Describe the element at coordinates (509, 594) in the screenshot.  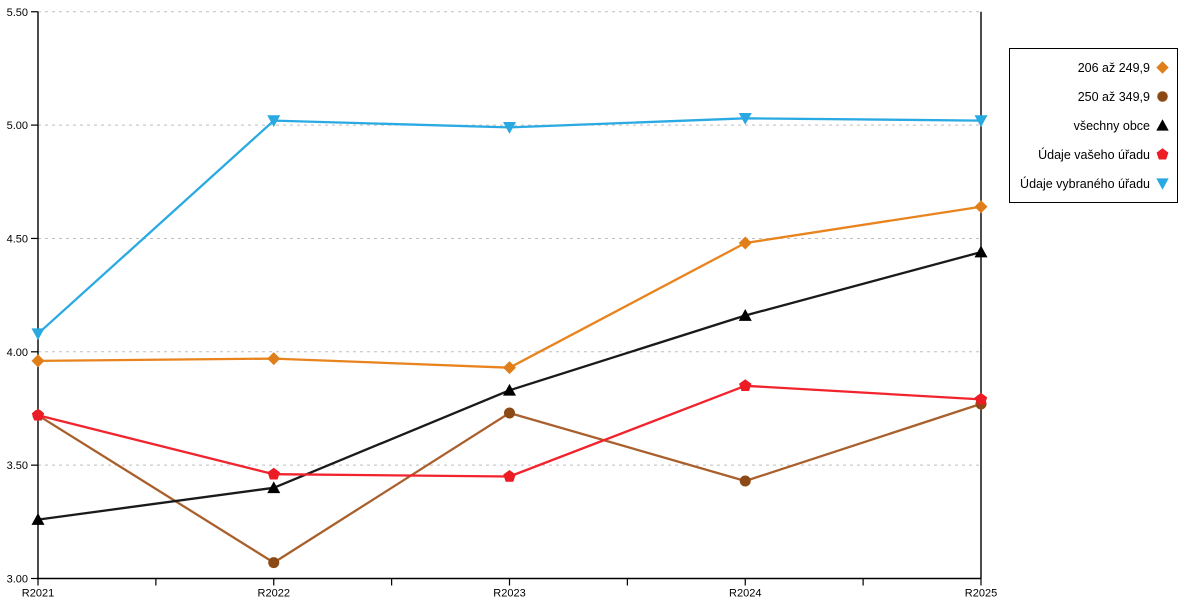
I see `x-tick-label: R2023` at that location.